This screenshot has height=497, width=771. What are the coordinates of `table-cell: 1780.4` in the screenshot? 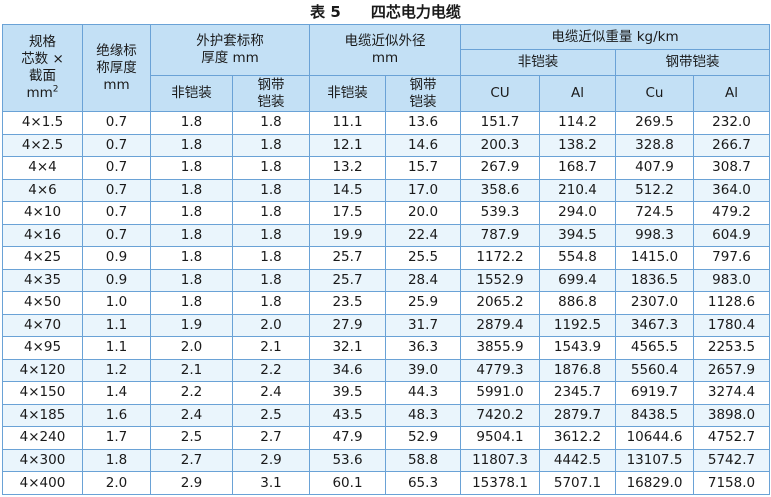 It's located at (731, 325).